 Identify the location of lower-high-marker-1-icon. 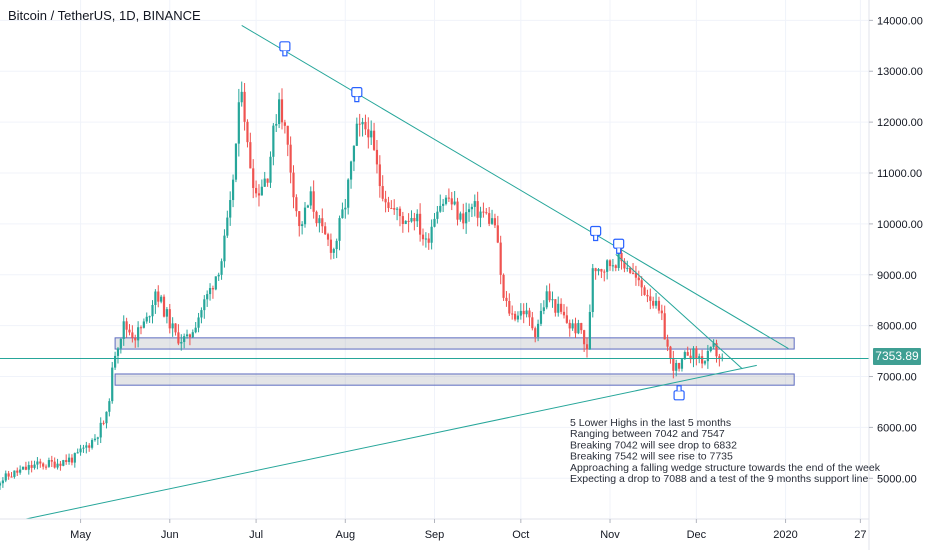
(285, 49).